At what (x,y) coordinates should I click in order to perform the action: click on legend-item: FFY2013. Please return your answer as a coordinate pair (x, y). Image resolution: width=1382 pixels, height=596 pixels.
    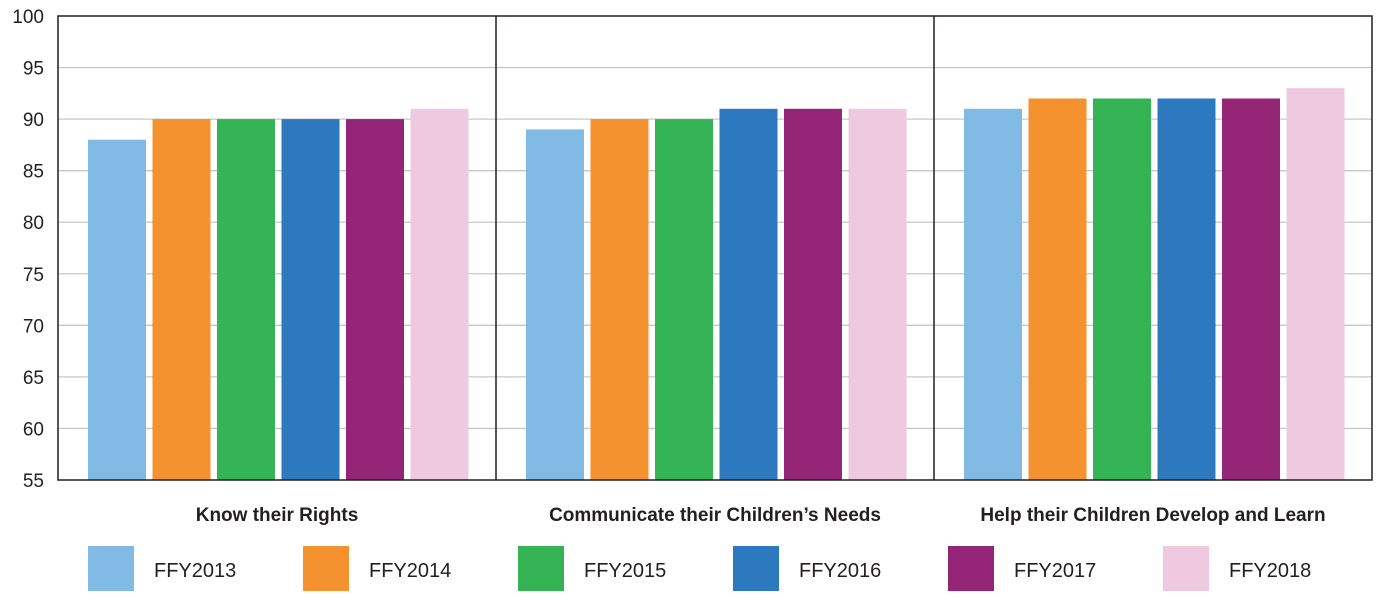
    Looking at the image, I should click on (162, 569).